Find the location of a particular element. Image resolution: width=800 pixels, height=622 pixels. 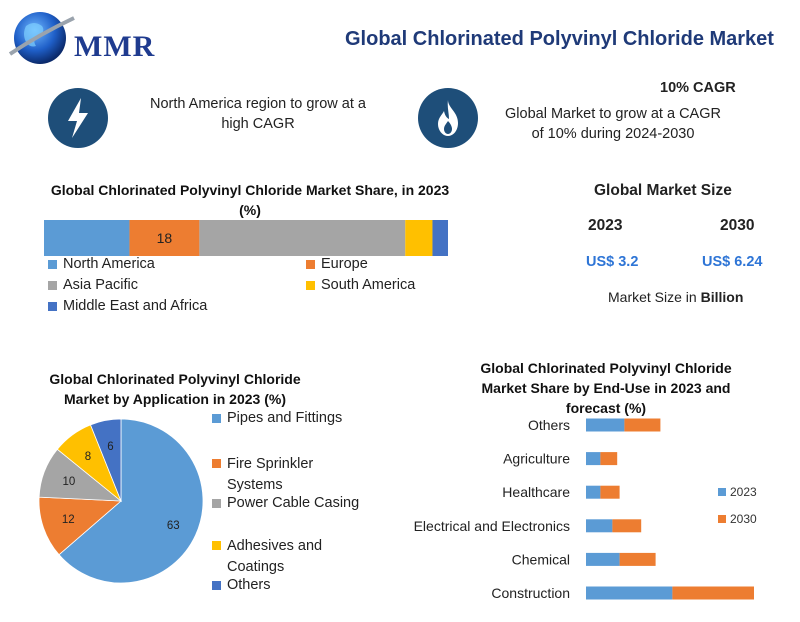

lightning-icon is located at coordinates (78, 118).